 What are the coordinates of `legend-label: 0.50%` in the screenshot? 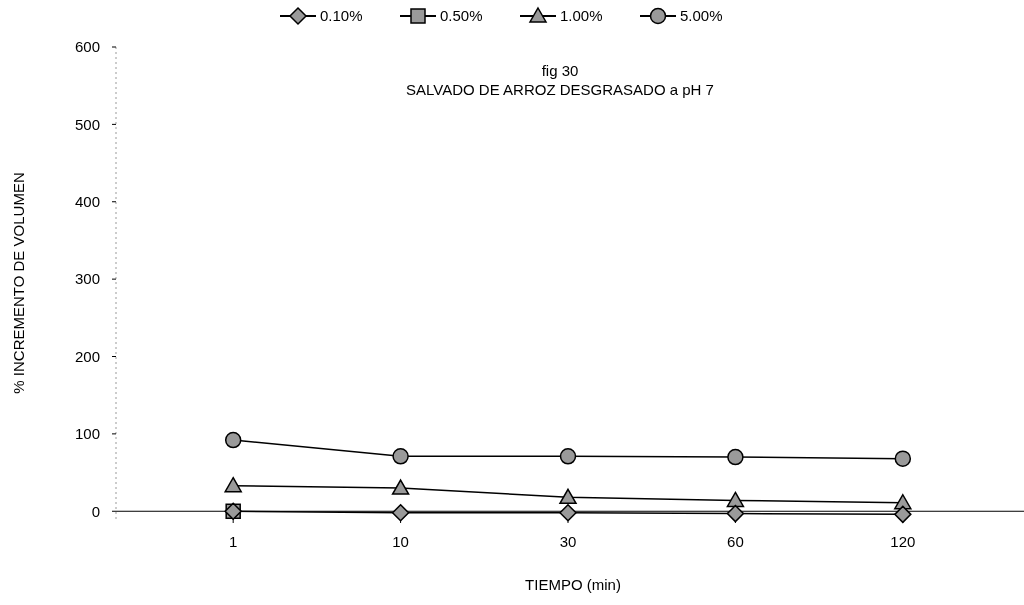 It's located at (461, 16).